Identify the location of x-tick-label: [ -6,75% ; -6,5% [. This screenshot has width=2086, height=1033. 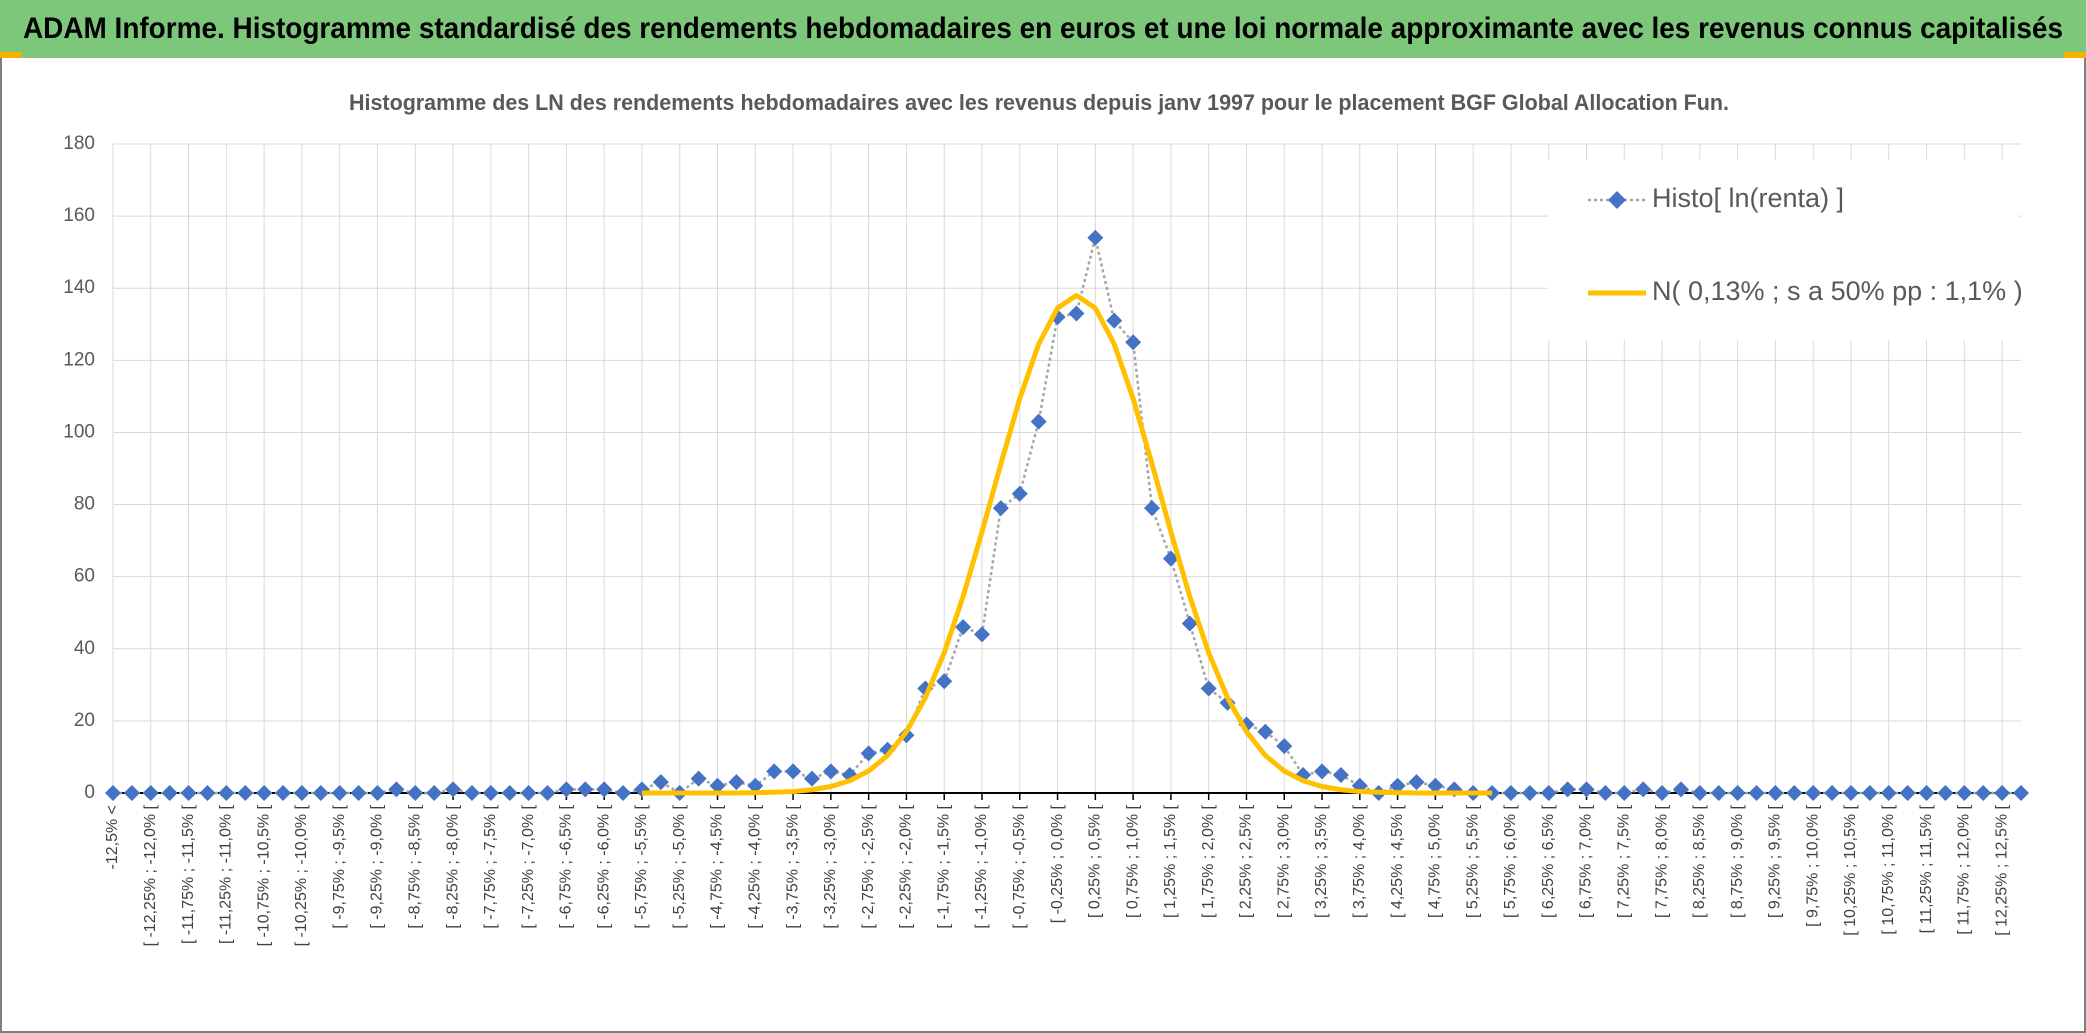
(566, 866).